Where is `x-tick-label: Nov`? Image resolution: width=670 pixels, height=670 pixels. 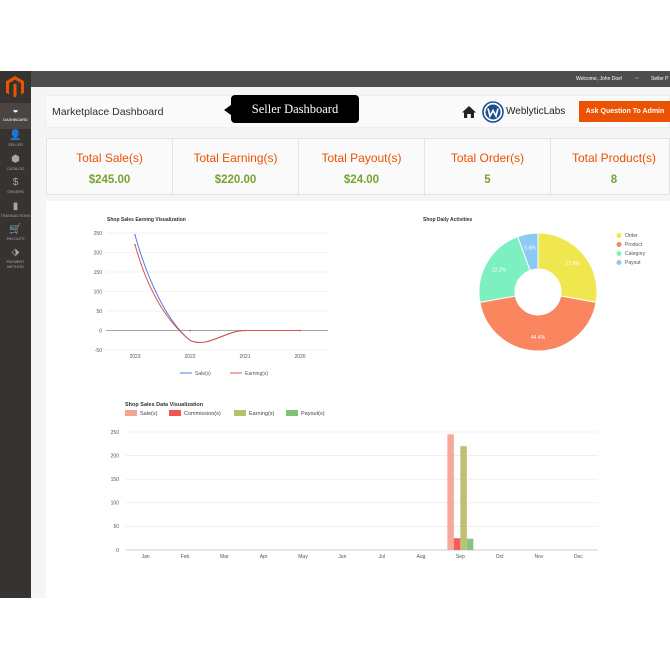
x-tick-label: Nov is located at coordinates (539, 557).